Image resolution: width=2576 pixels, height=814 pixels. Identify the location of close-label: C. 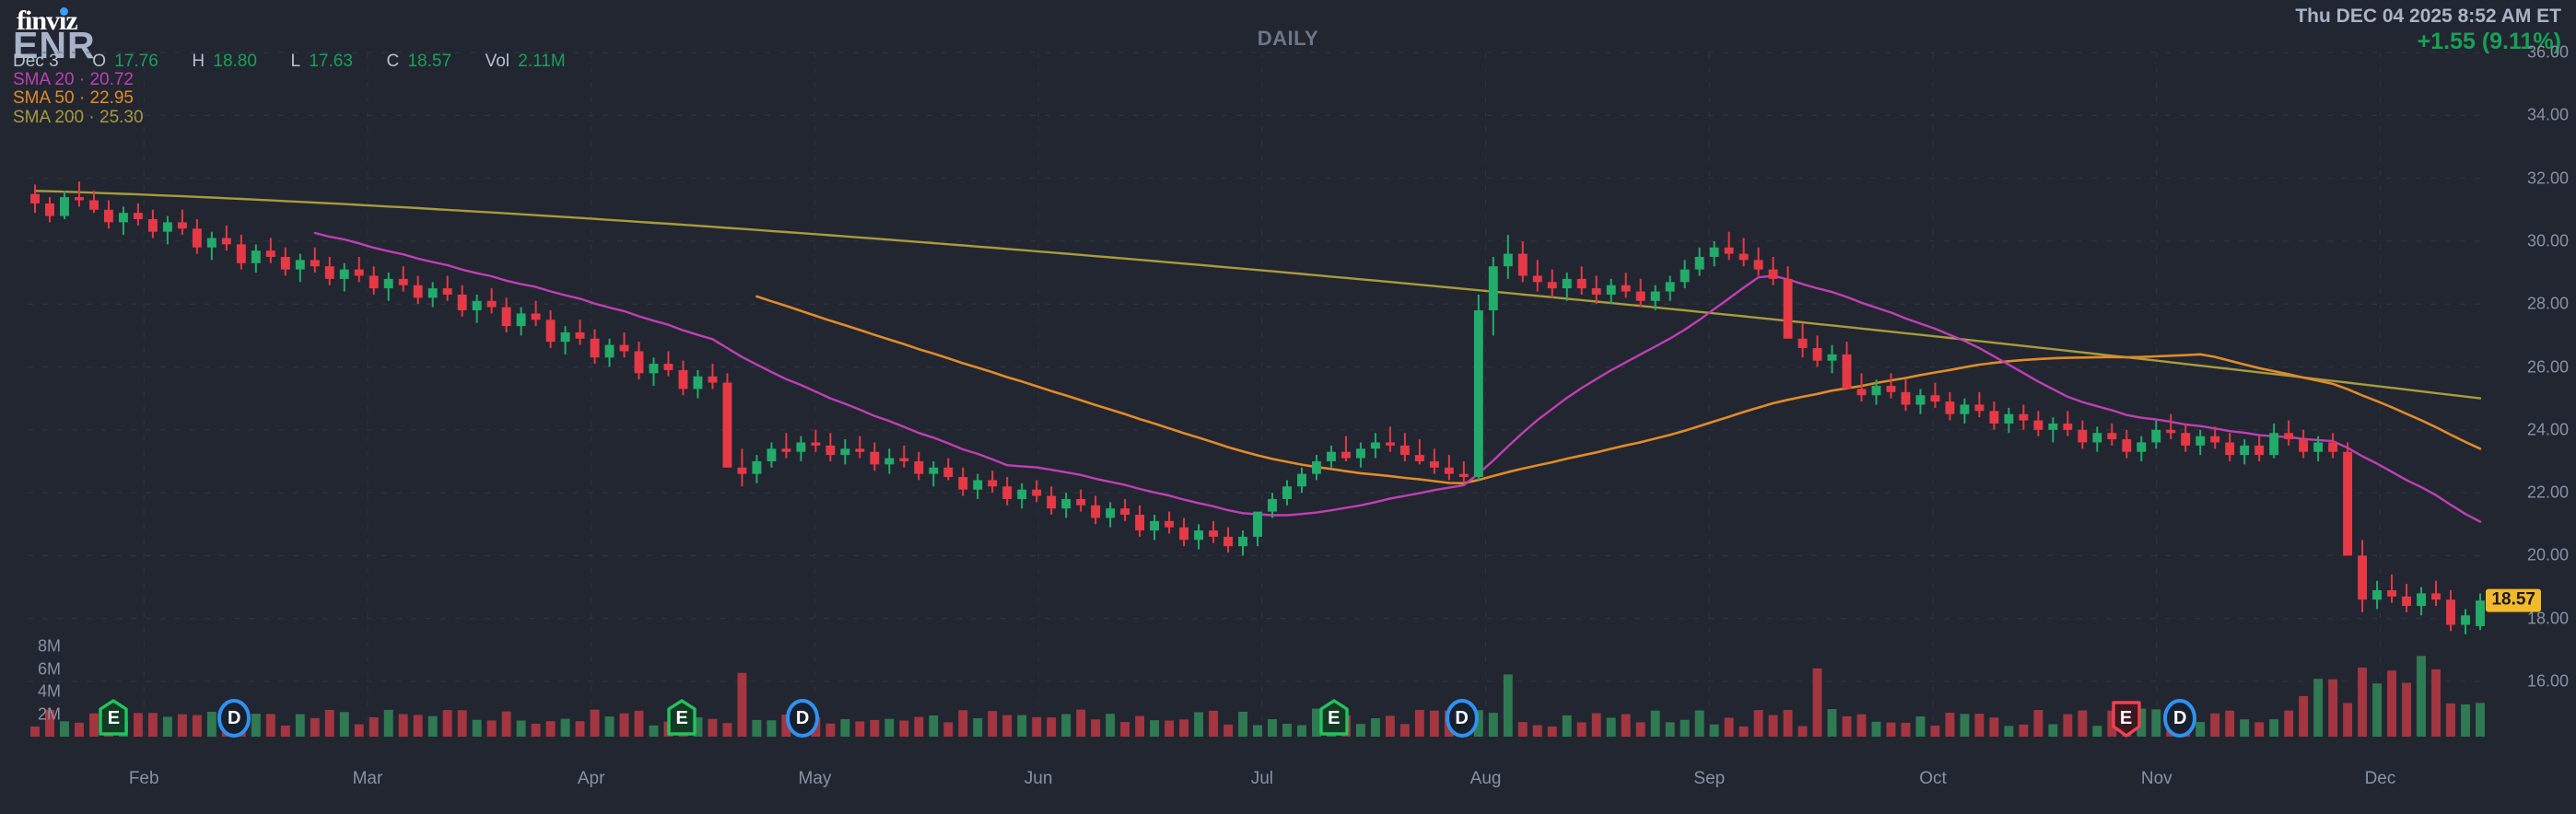
(393, 61).